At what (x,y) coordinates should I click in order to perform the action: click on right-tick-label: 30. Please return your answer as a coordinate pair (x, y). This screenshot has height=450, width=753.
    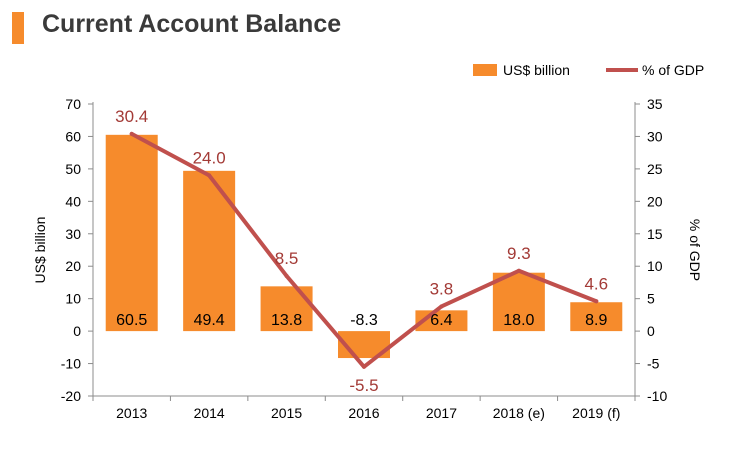
    Looking at the image, I should click on (655, 136).